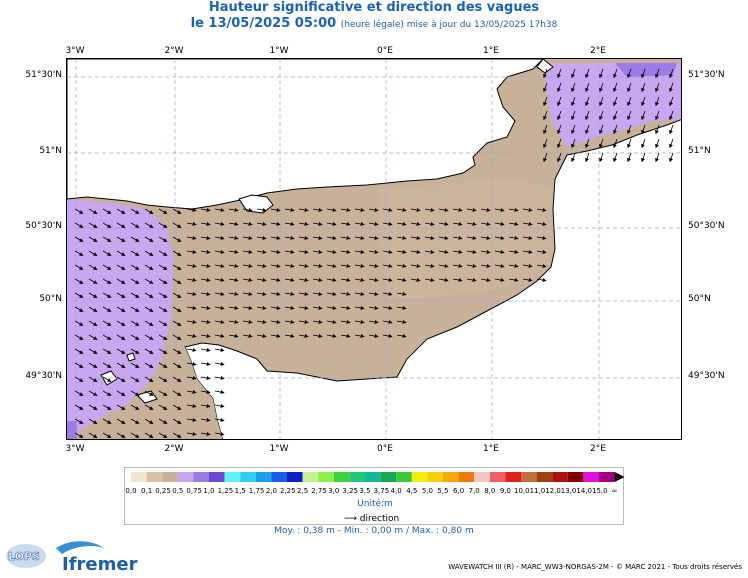 This screenshot has width=748, height=578. I want to click on ifremer-logo: Ifremer, so click(95, 558).